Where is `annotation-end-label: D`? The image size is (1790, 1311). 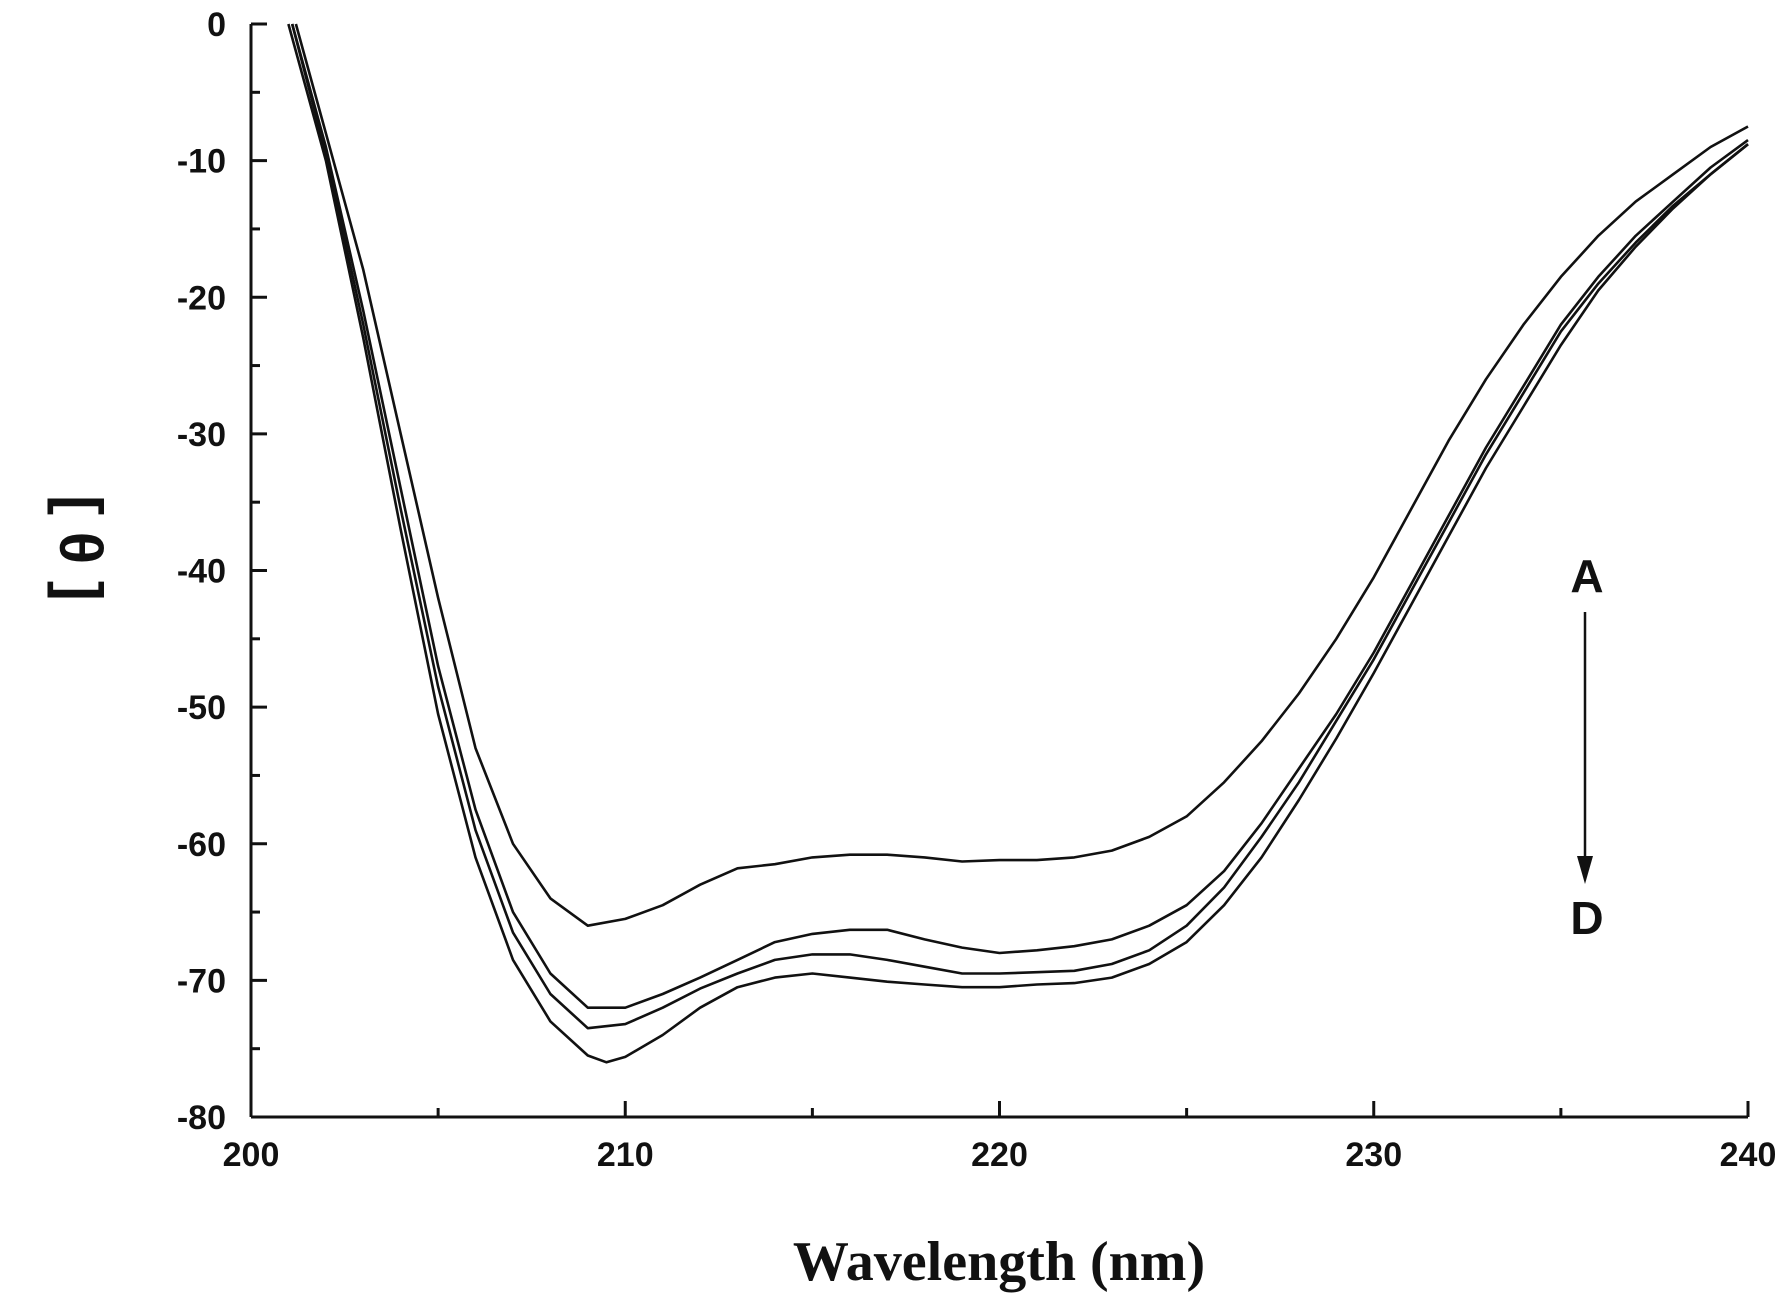 annotation-end-label: D is located at coordinates (1586, 918).